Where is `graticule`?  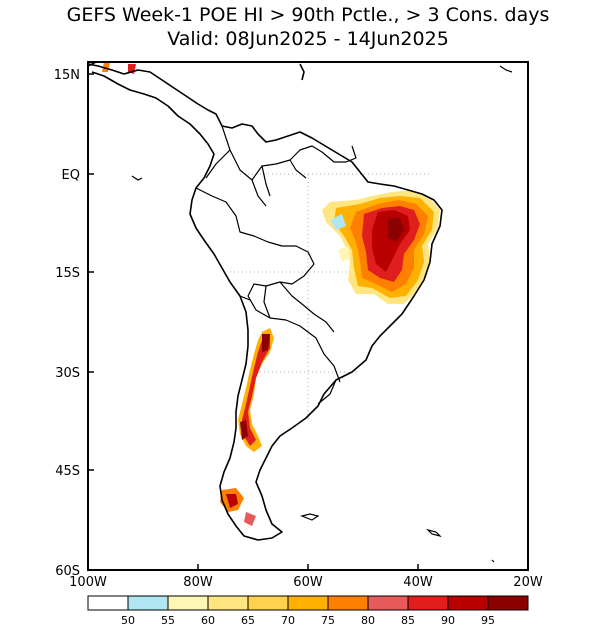 graticule is located at coordinates (330, 296).